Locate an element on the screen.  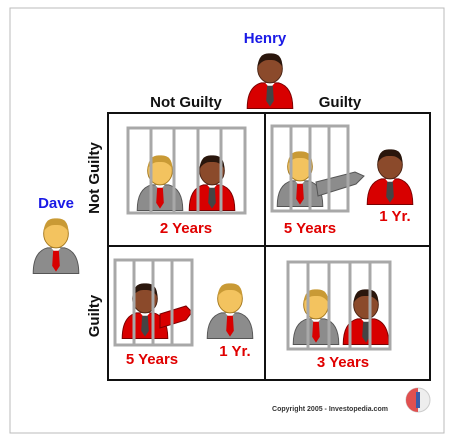
logo is located at coordinates (418, 400).